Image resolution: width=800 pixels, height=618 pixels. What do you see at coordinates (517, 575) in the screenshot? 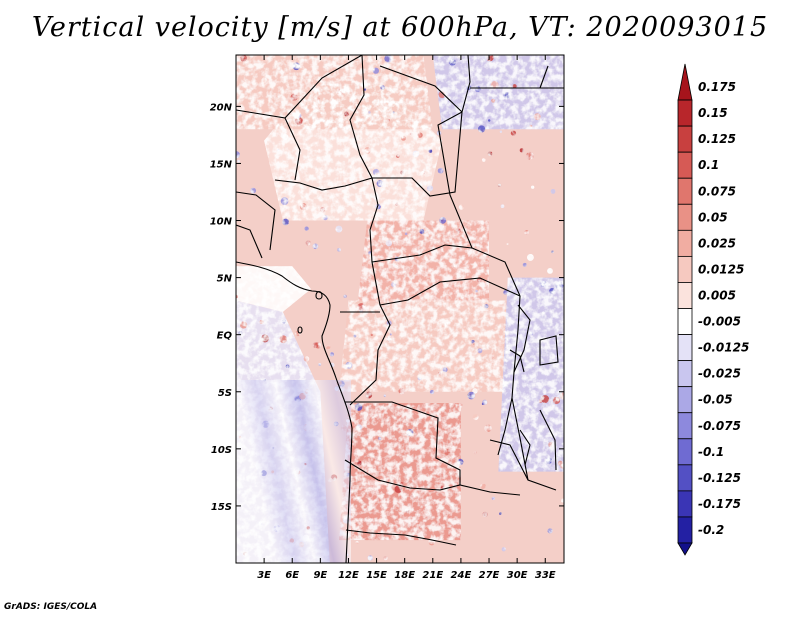
I see `x-tick-label: 30E` at bounding box center [517, 575].